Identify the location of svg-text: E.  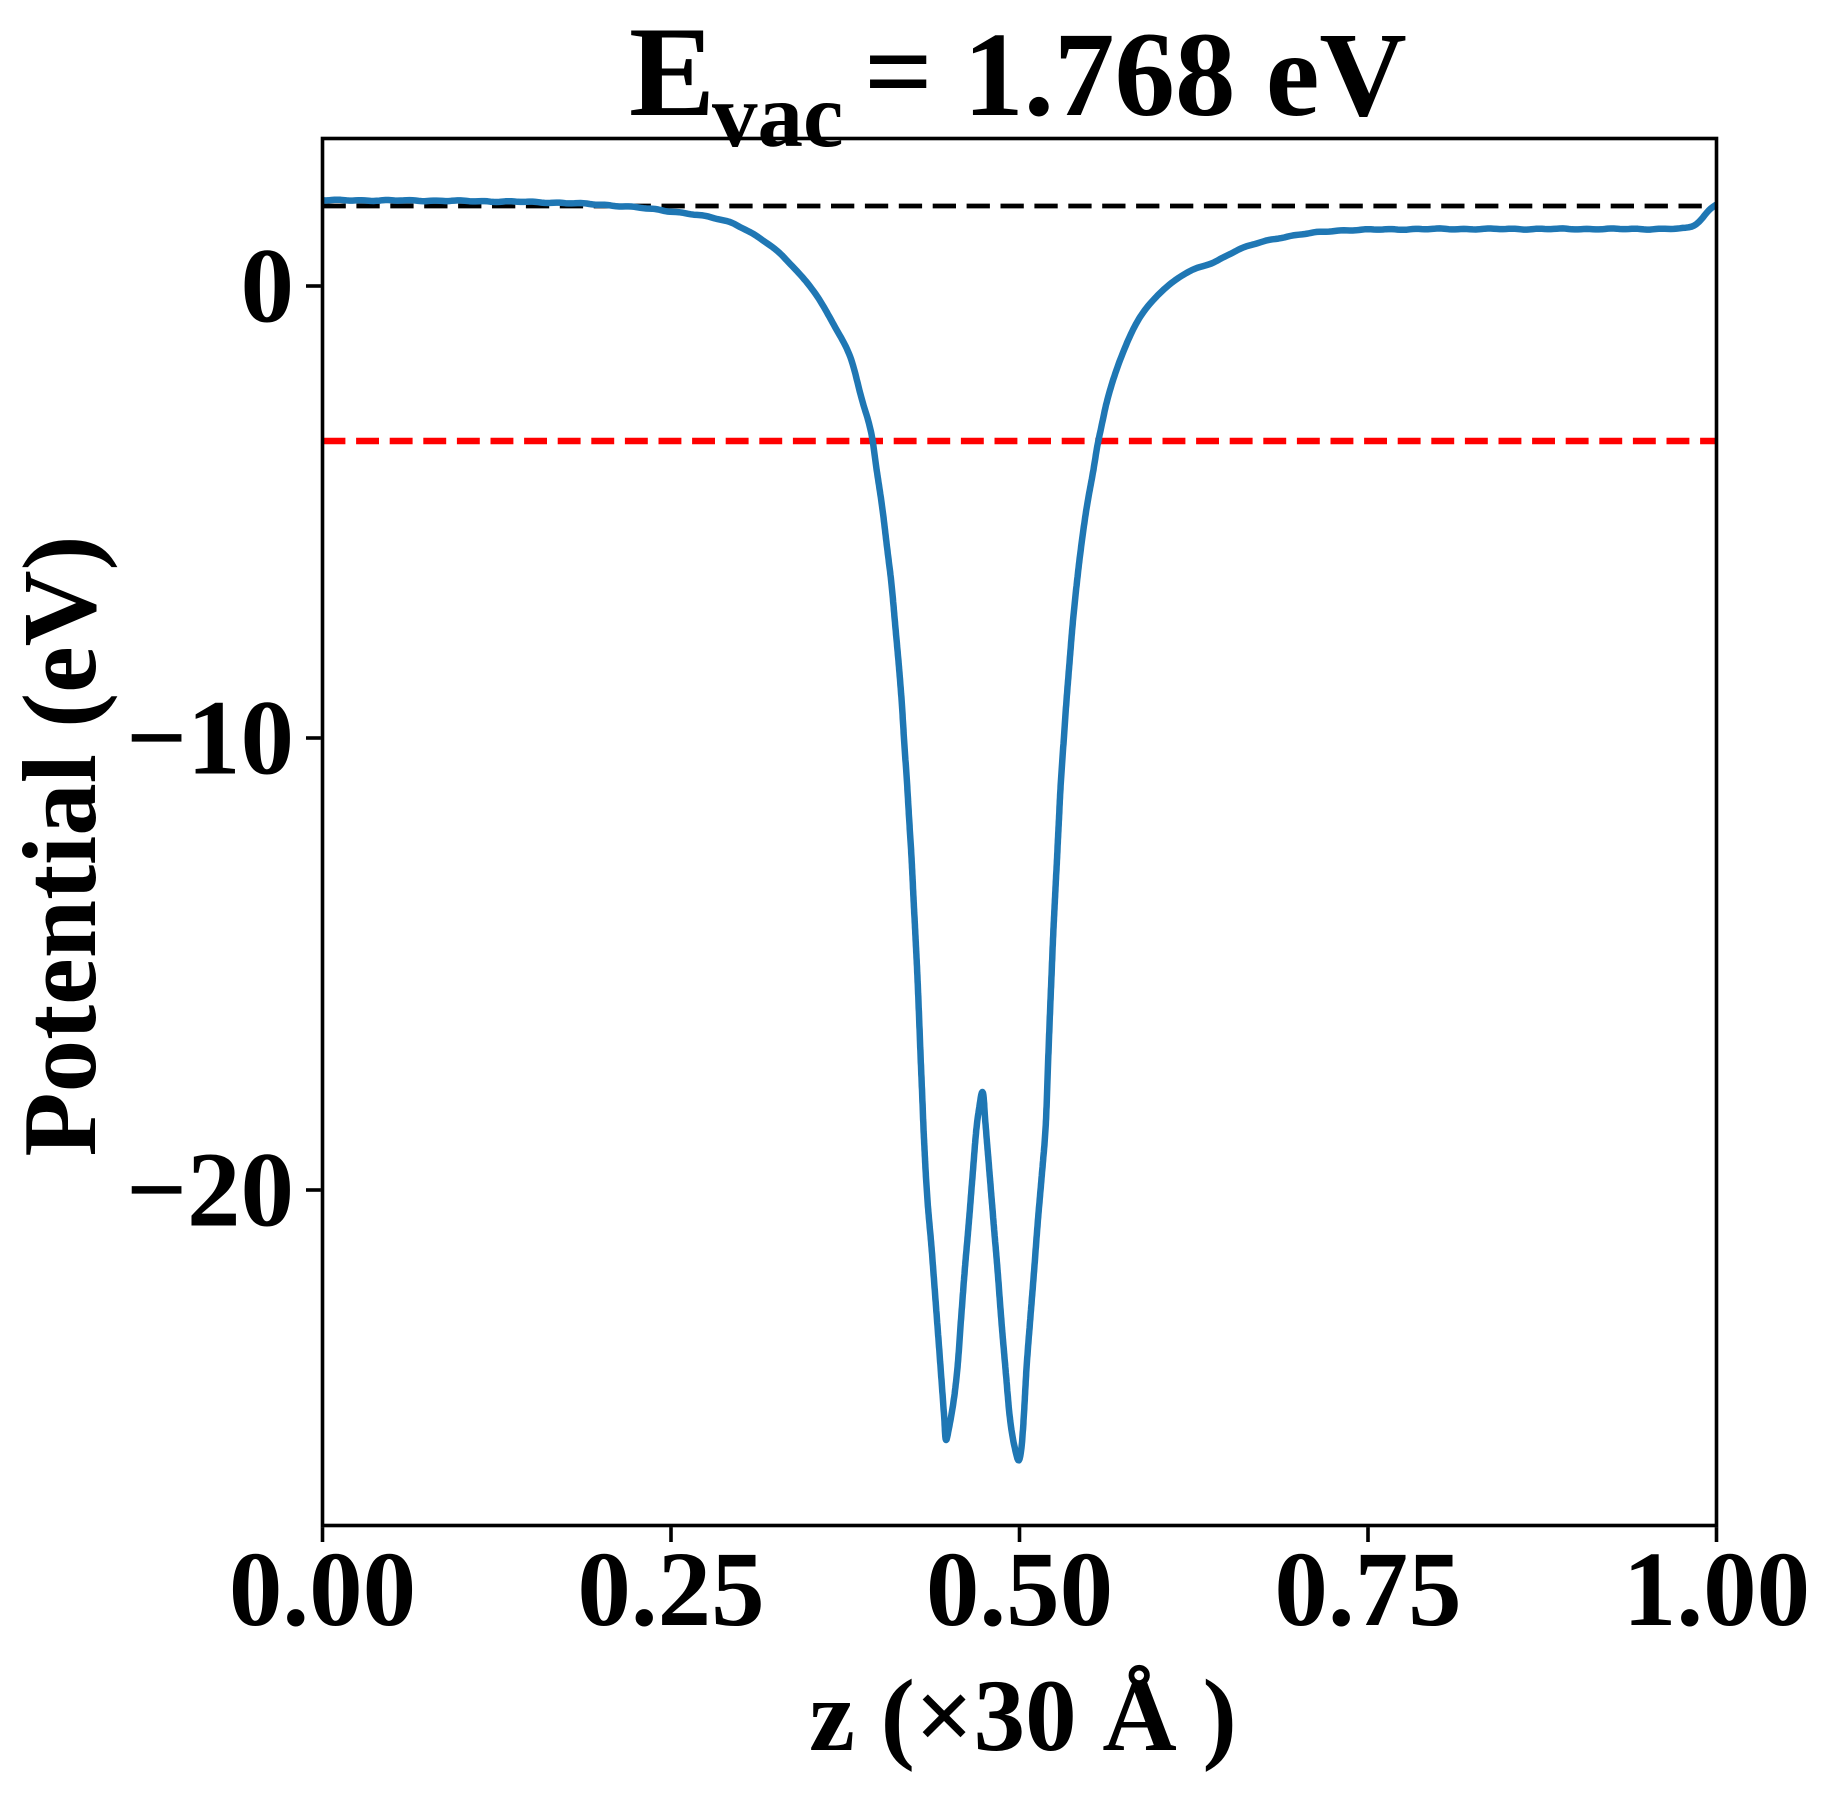
(672, 71).